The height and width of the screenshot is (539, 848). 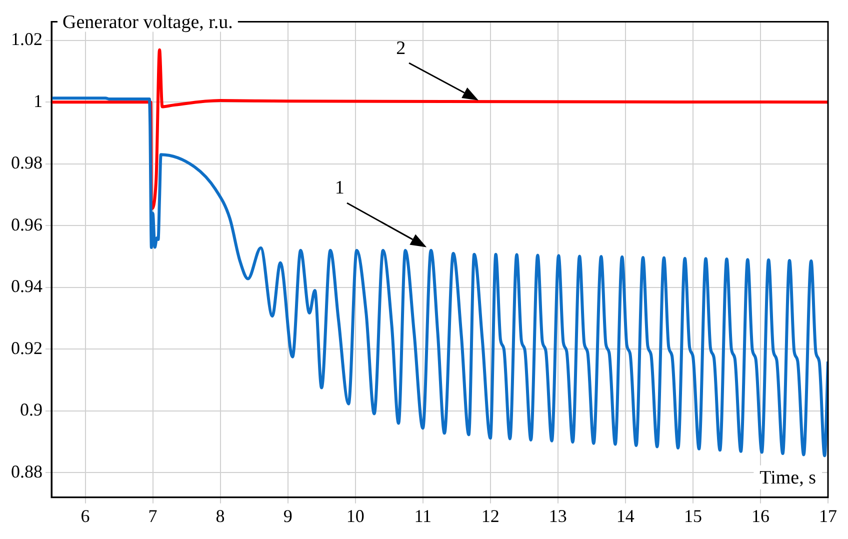 I want to click on x-tick-label: 7, so click(x=153, y=516).